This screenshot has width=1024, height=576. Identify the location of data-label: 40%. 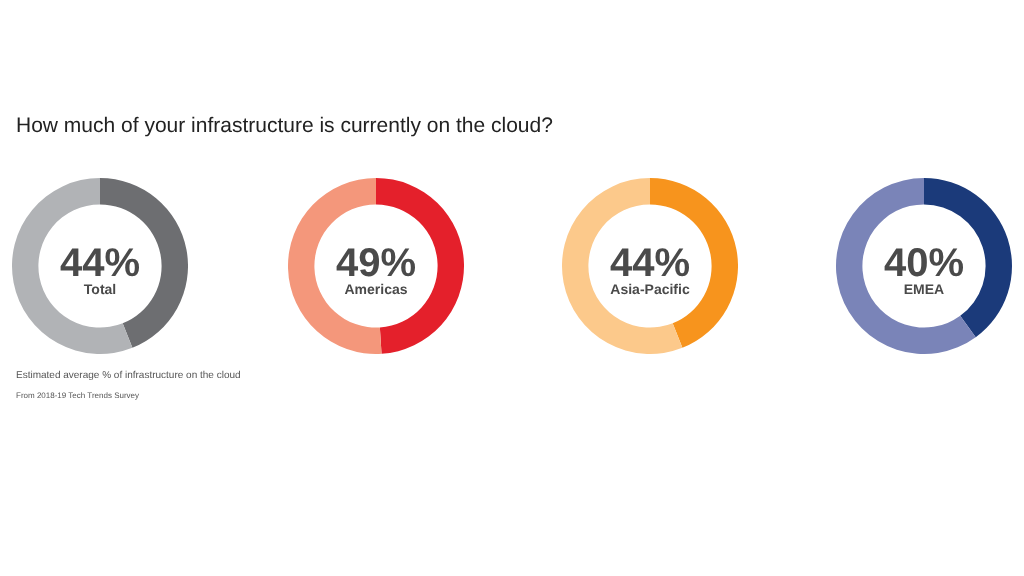
(924, 264).